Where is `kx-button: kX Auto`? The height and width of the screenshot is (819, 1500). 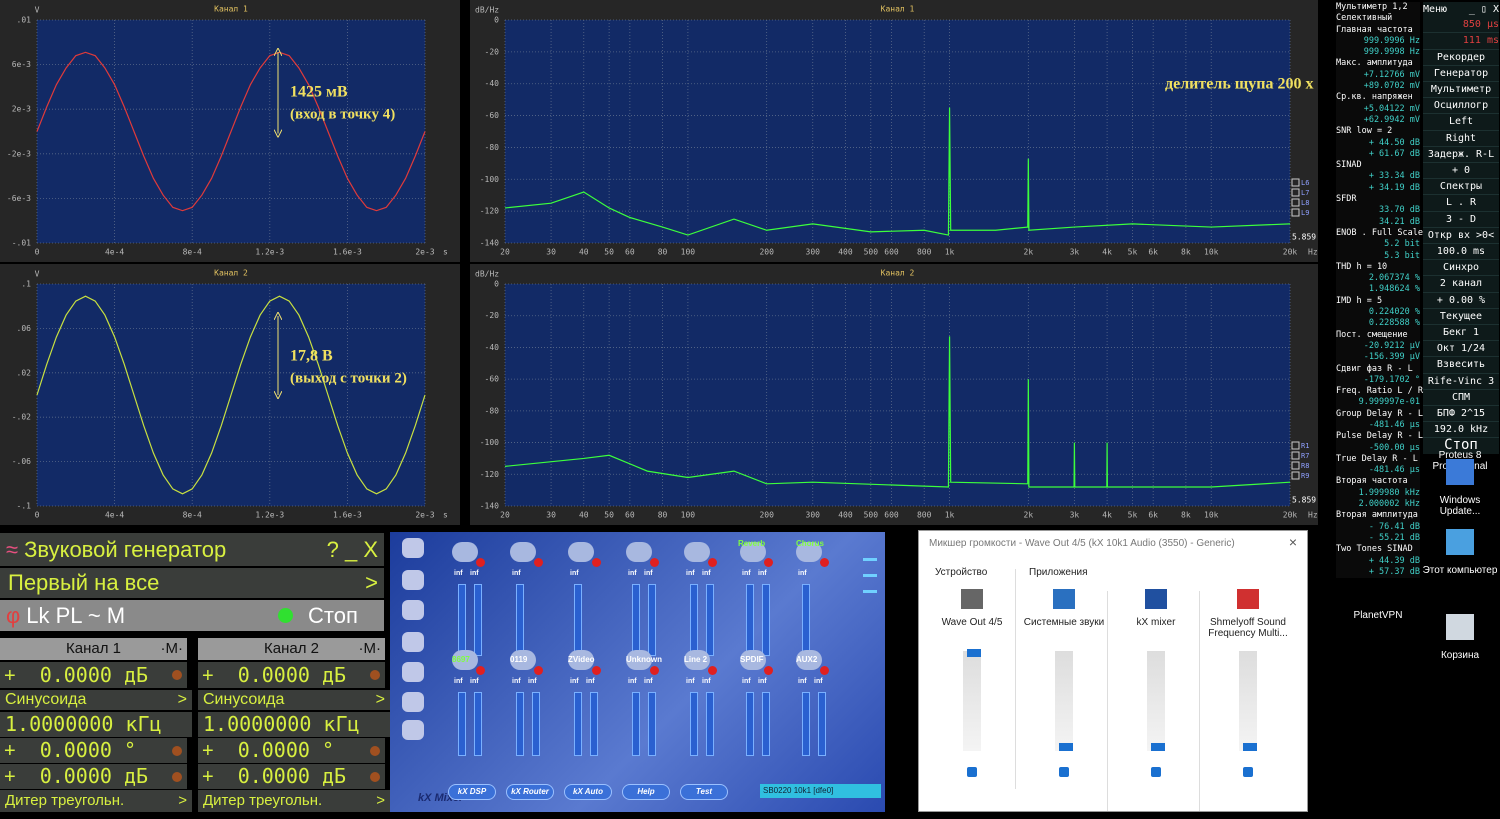
kx-button: kX Auto is located at coordinates (588, 792).